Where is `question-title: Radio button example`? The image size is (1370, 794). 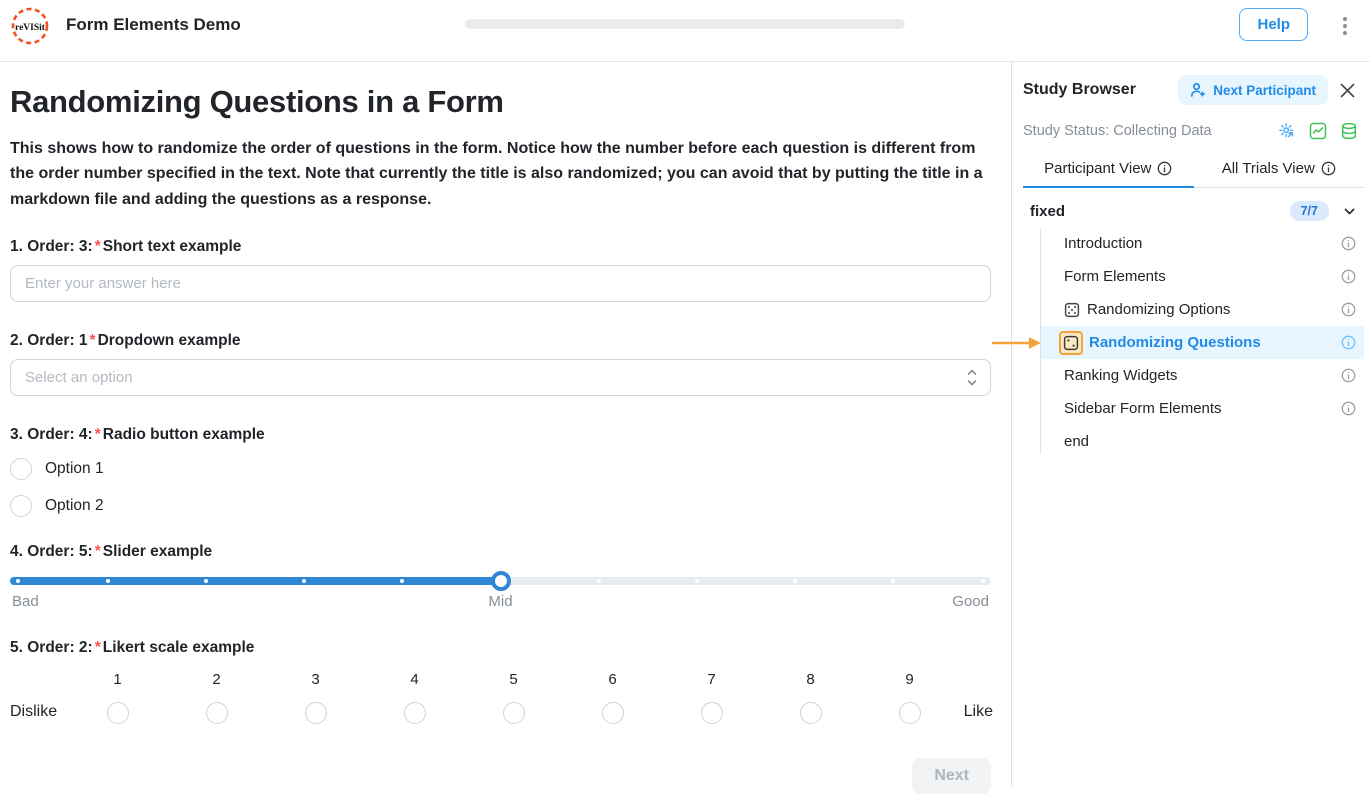
question-title: Radio button example is located at coordinates (183, 434).